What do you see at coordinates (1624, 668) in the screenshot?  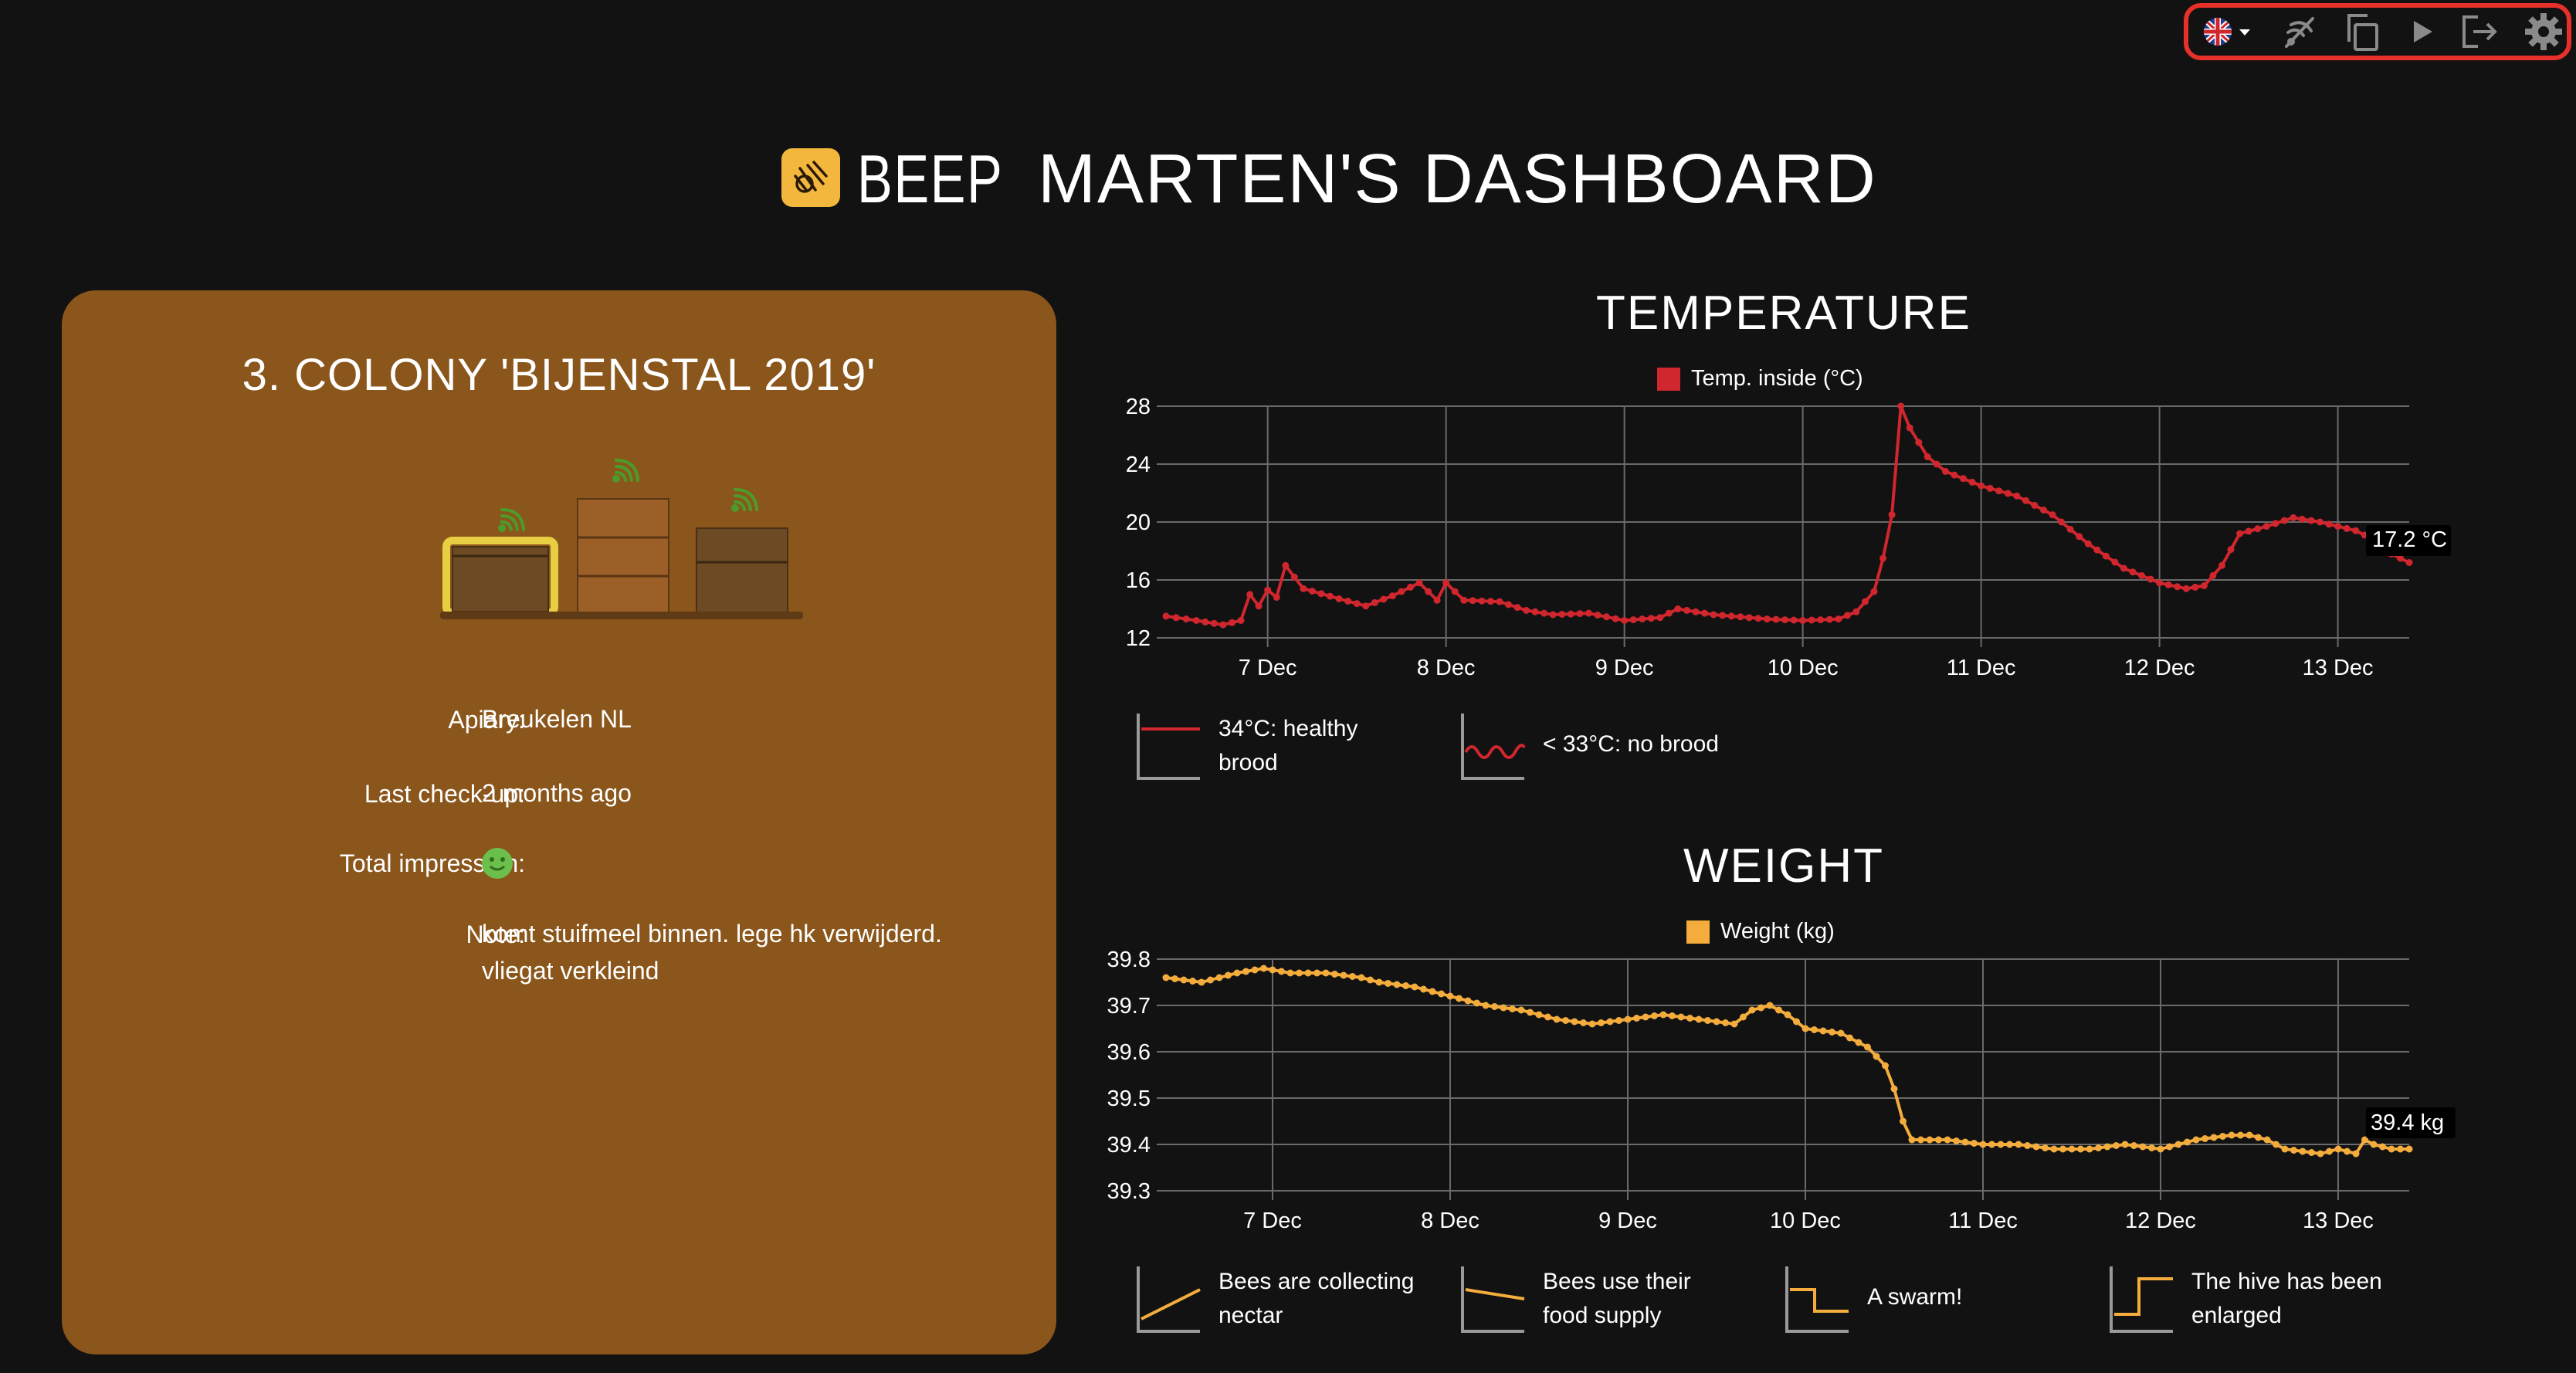 I see `temperature-xtick-label: 9 Dec` at bounding box center [1624, 668].